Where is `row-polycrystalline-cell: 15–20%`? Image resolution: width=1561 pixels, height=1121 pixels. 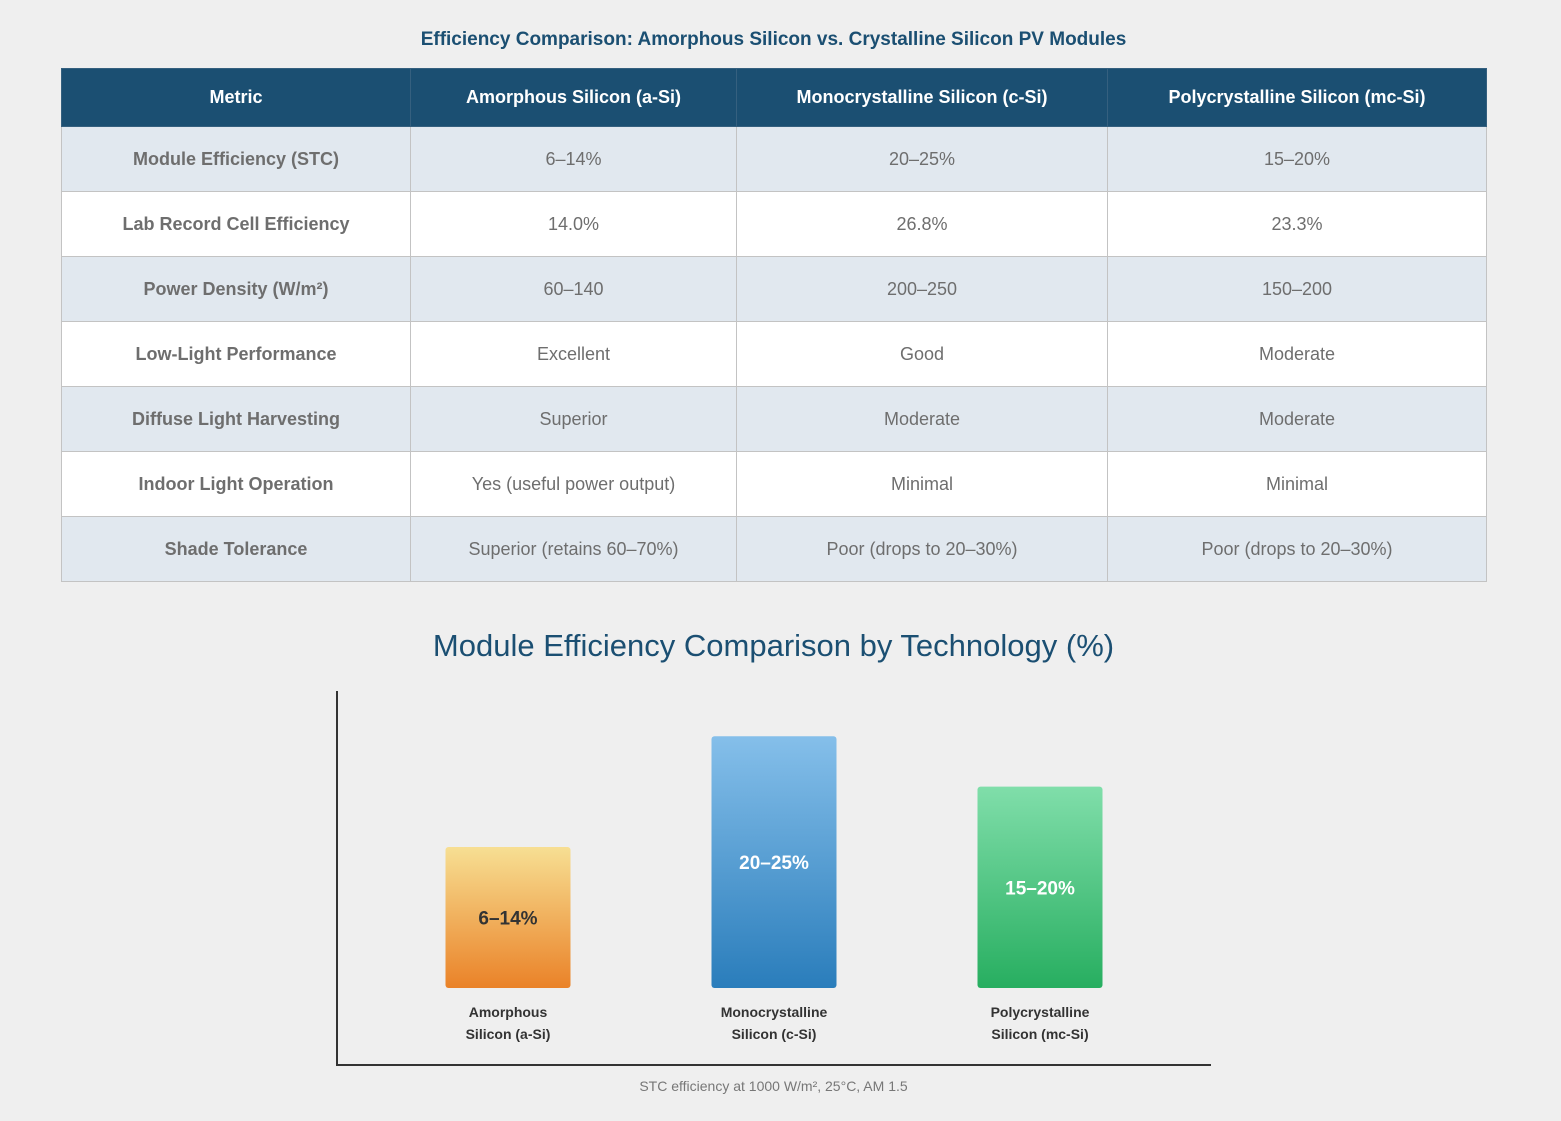
row-polycrystalline-cell: 15–20% is located at coordinates (1297, 159).